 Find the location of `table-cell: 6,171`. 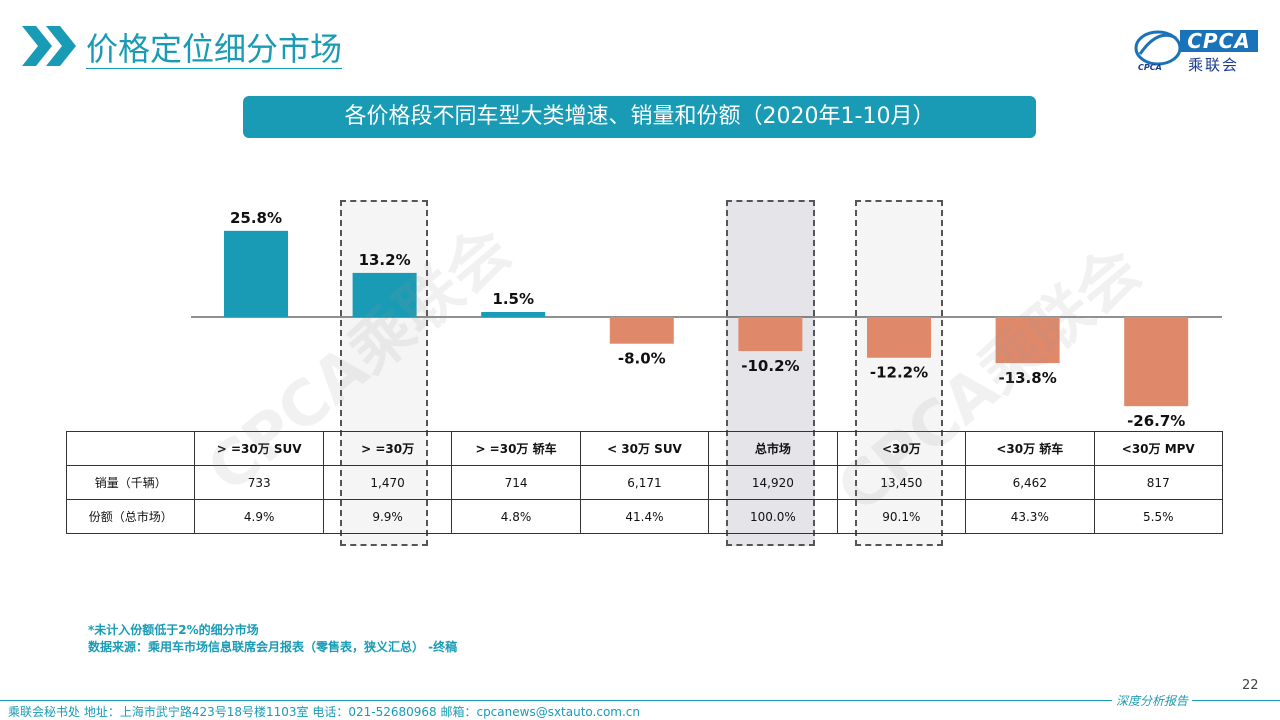

table-cell: 6,171 is located at coordinates (644, 482).